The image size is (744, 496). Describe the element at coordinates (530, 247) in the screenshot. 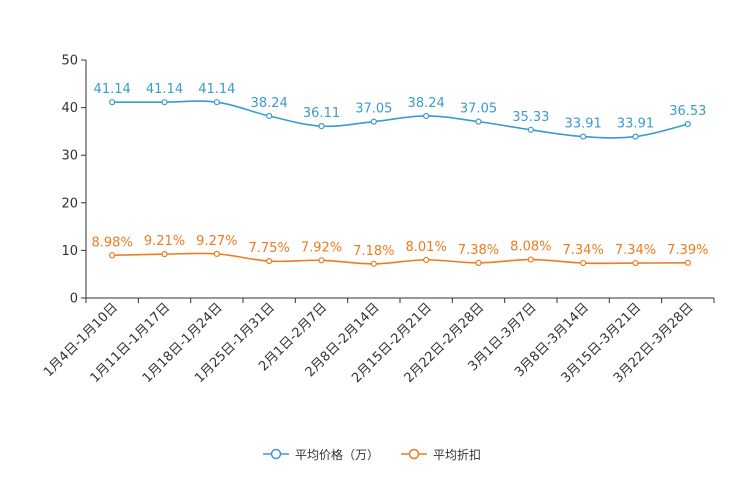

I see `data-label: 8.08%` at that location.